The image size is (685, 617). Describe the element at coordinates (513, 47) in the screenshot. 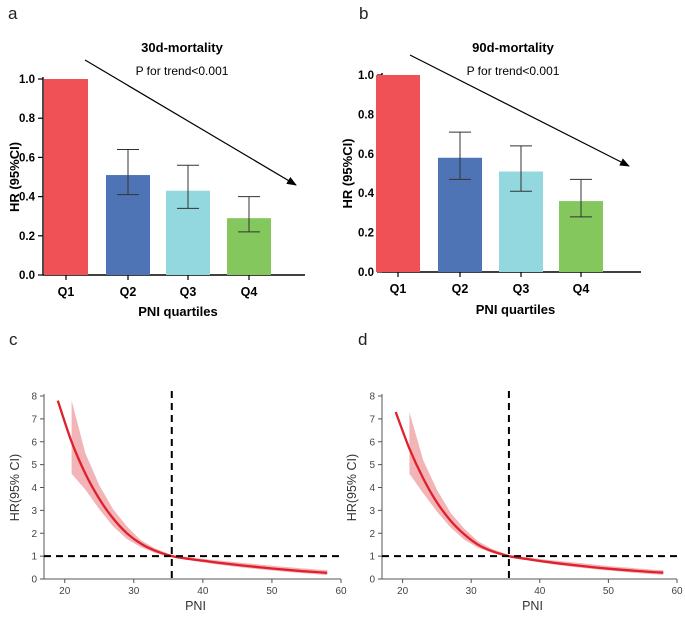

I see `chart-title: 90d-mortality` at that location.